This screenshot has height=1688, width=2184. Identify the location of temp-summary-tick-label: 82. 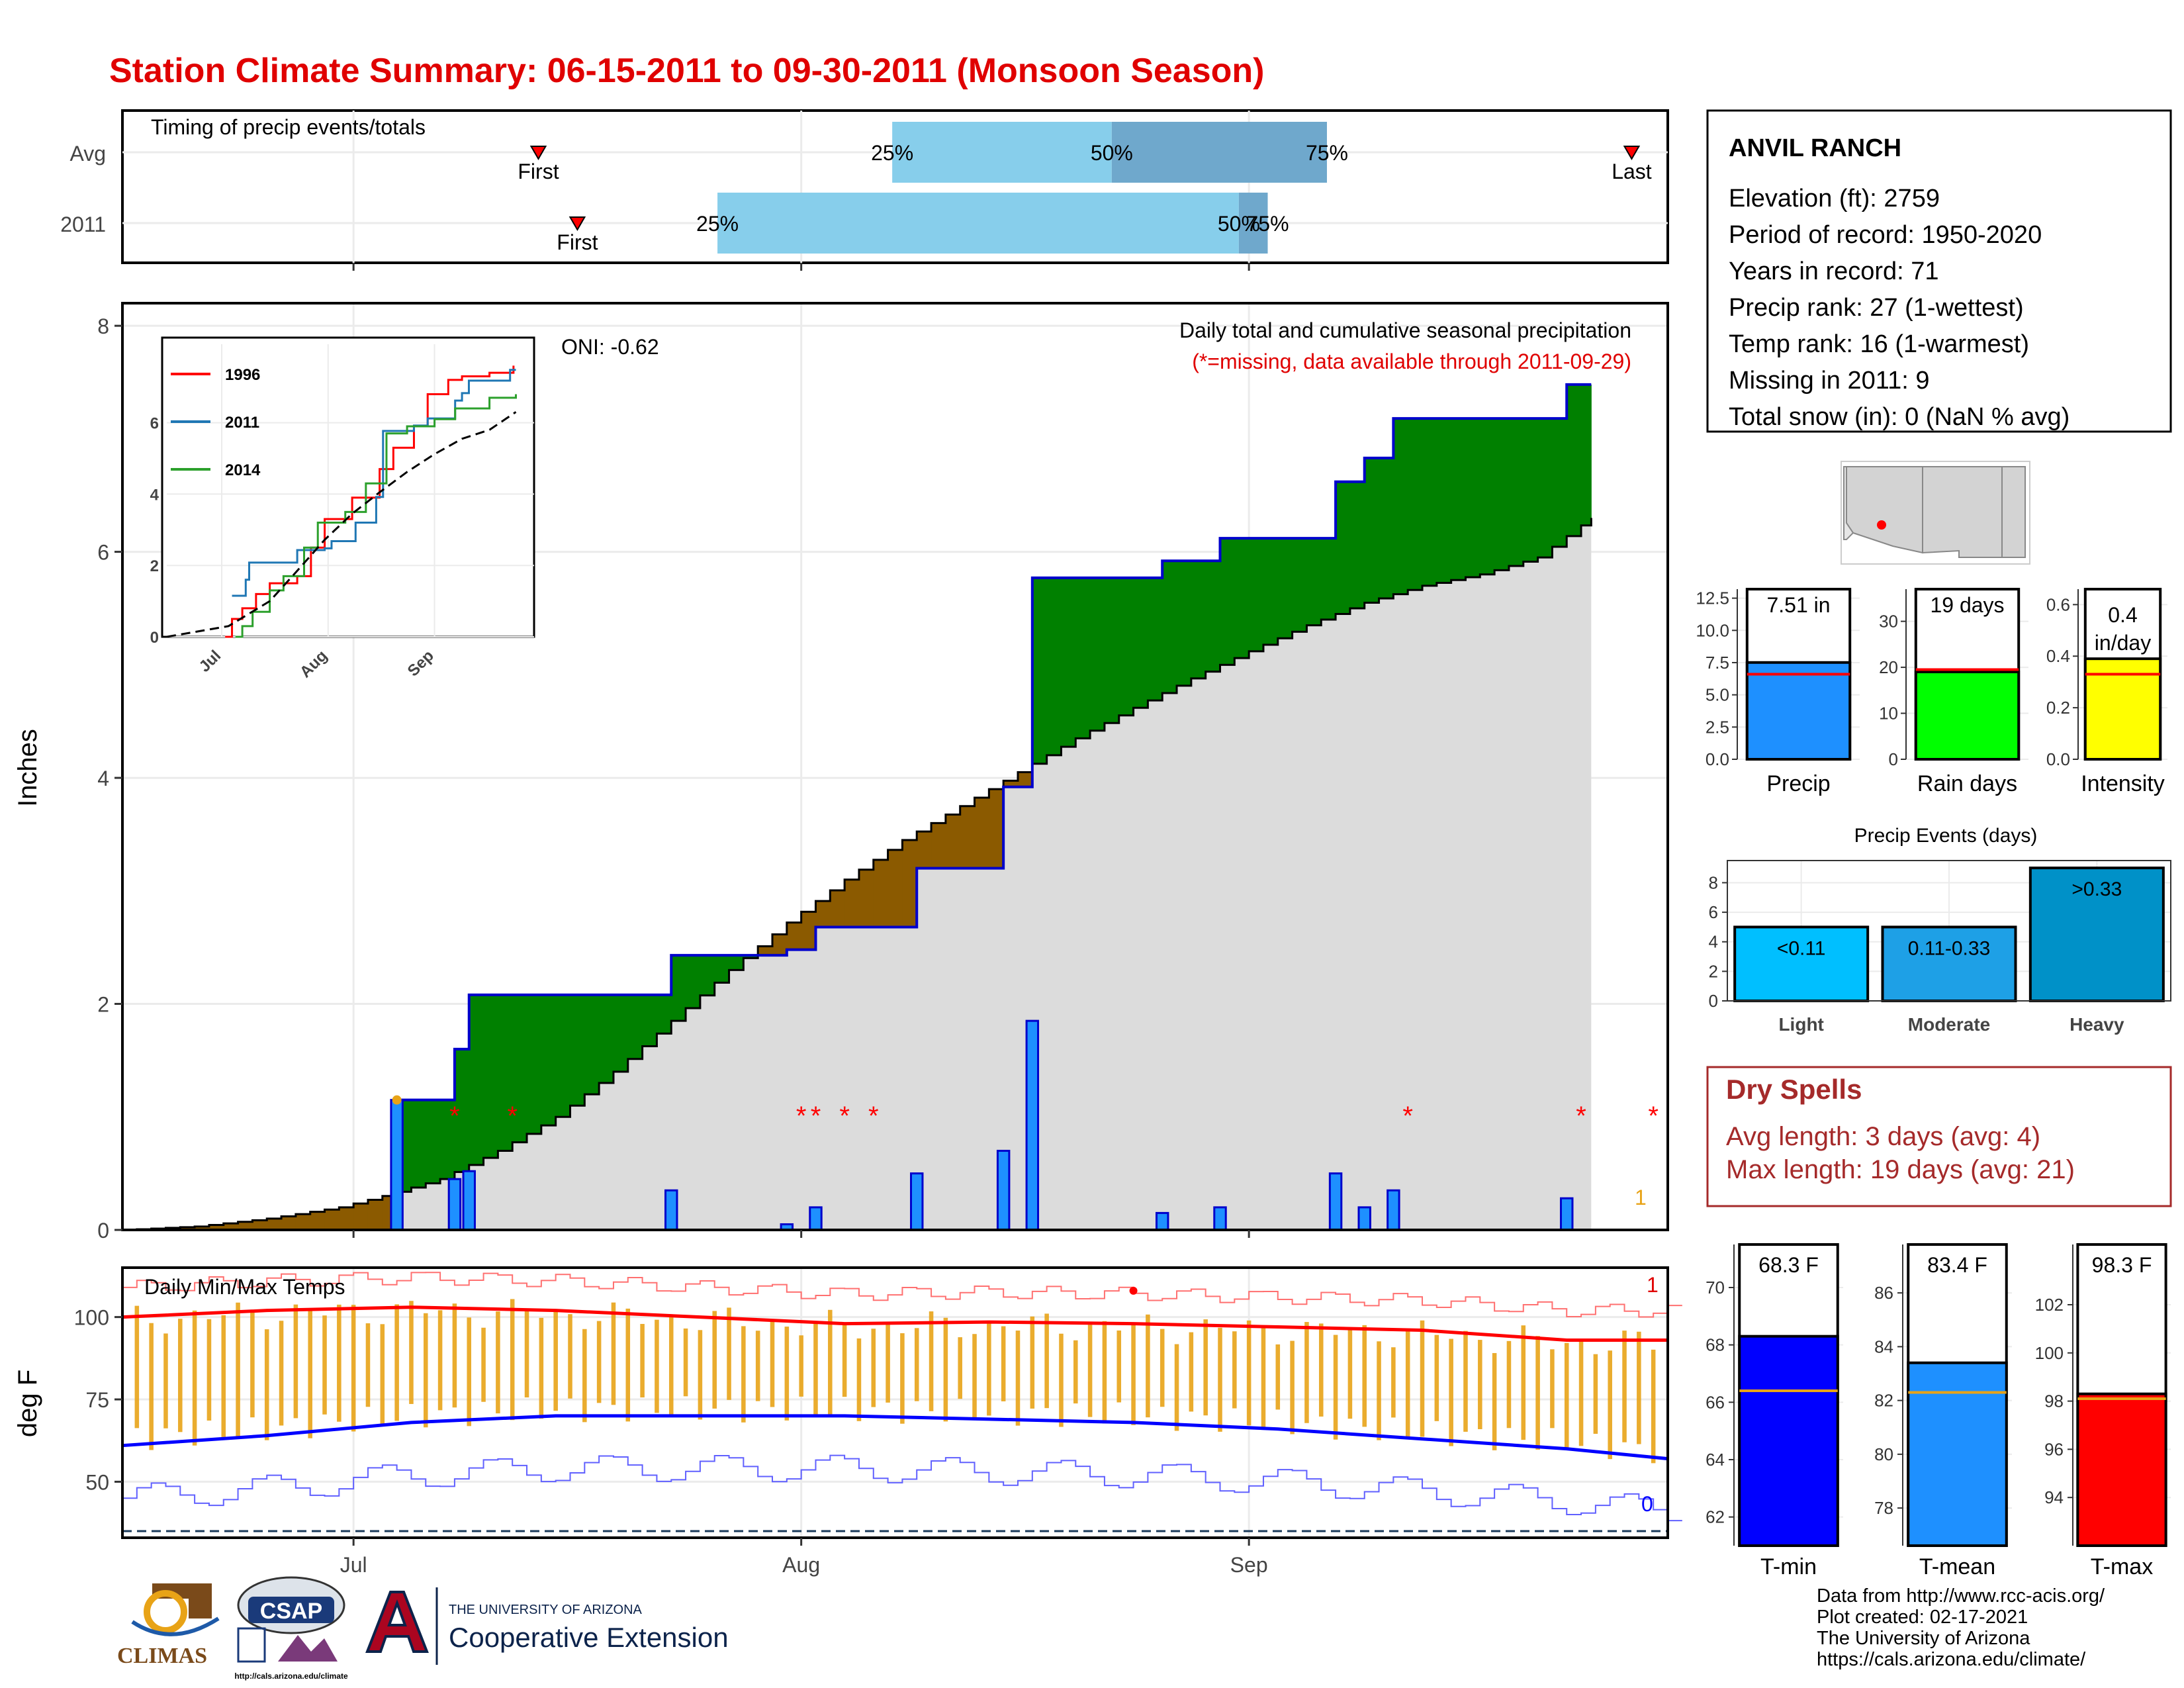
(1883, 1401).